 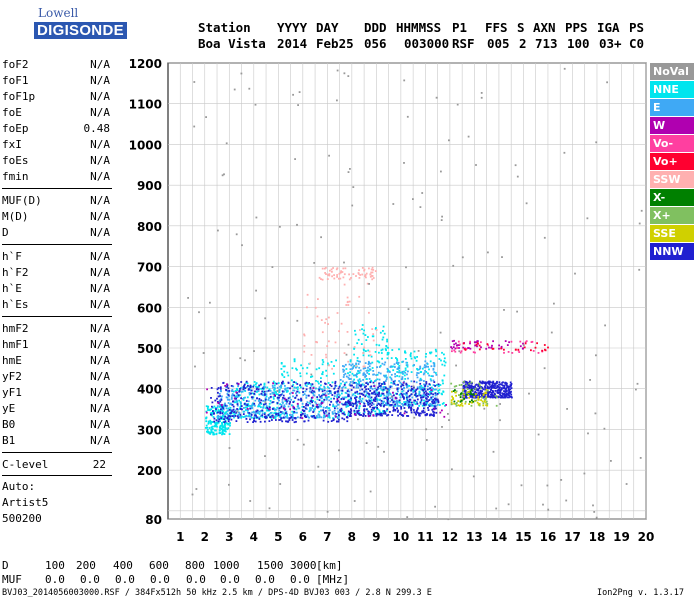 I want to click on digisonde-logo: Lowell DIGISONDE, so click(x=64, y=25).